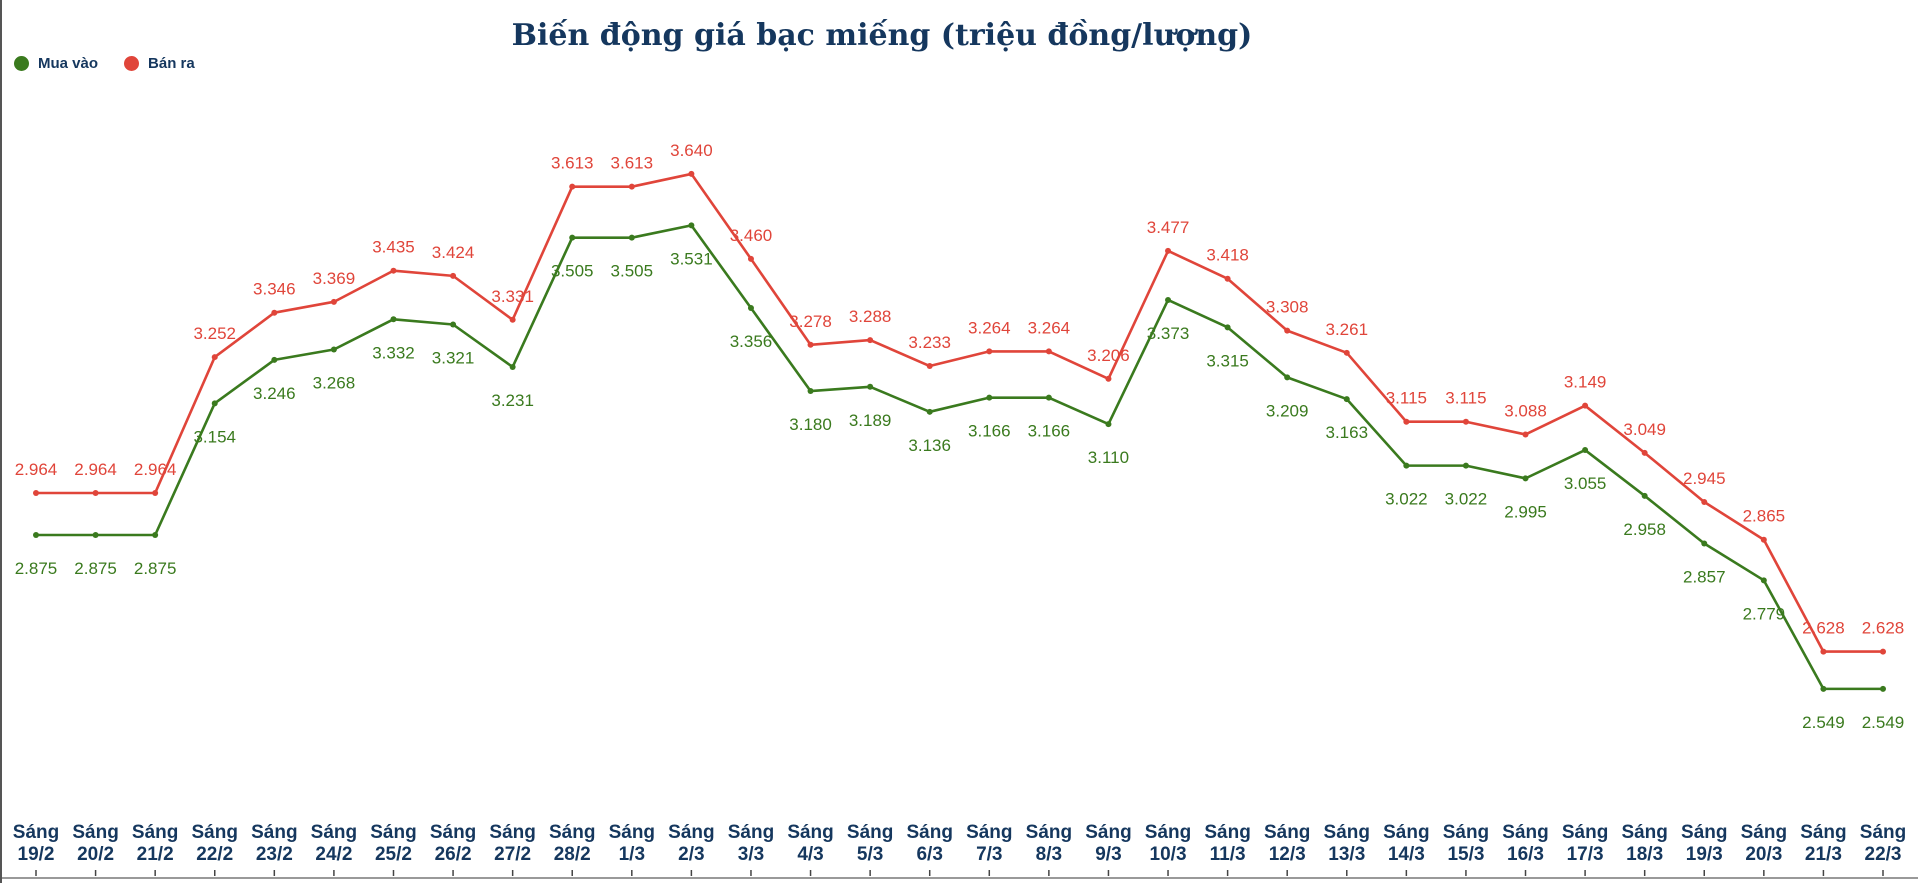  What do you see at coordinates (1763, 854) in the screenshot?
I see `x-tick-label: 20/3` at bounding box center [1763, 854].